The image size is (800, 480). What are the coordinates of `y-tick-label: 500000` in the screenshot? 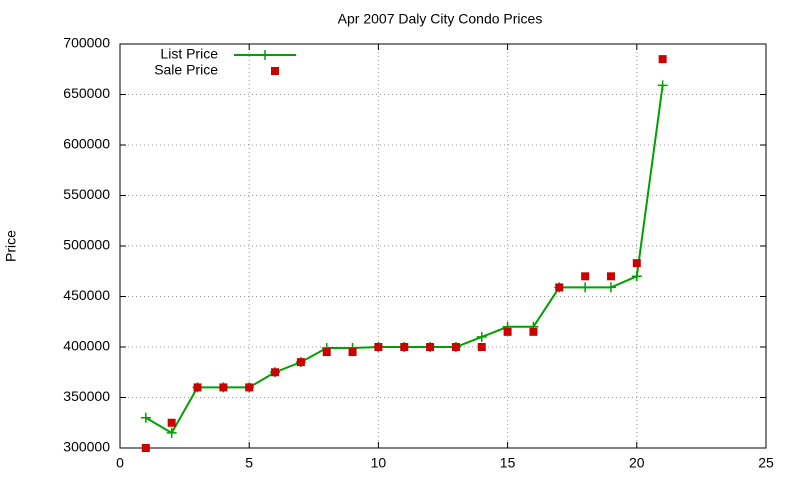 It's located at (86, 245).